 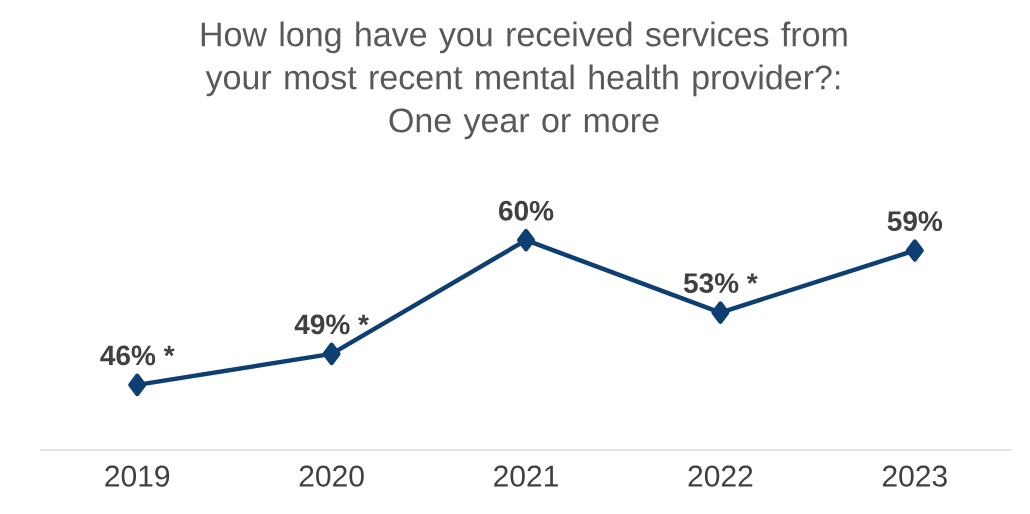 What do you see at coordinates (526, 476) in the screenshot?
I see `x-tick-label: 2021` at bounding box center [526, 476].